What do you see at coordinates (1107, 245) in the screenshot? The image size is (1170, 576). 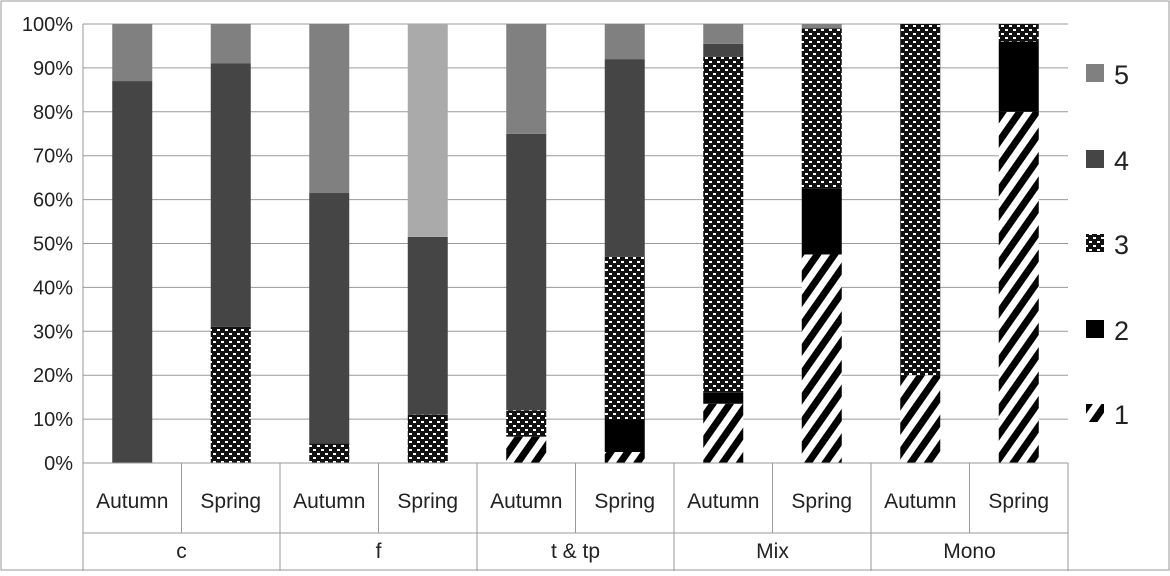 I see `legend: 5 4 3 2 1` at bounding box center [1107, 245].